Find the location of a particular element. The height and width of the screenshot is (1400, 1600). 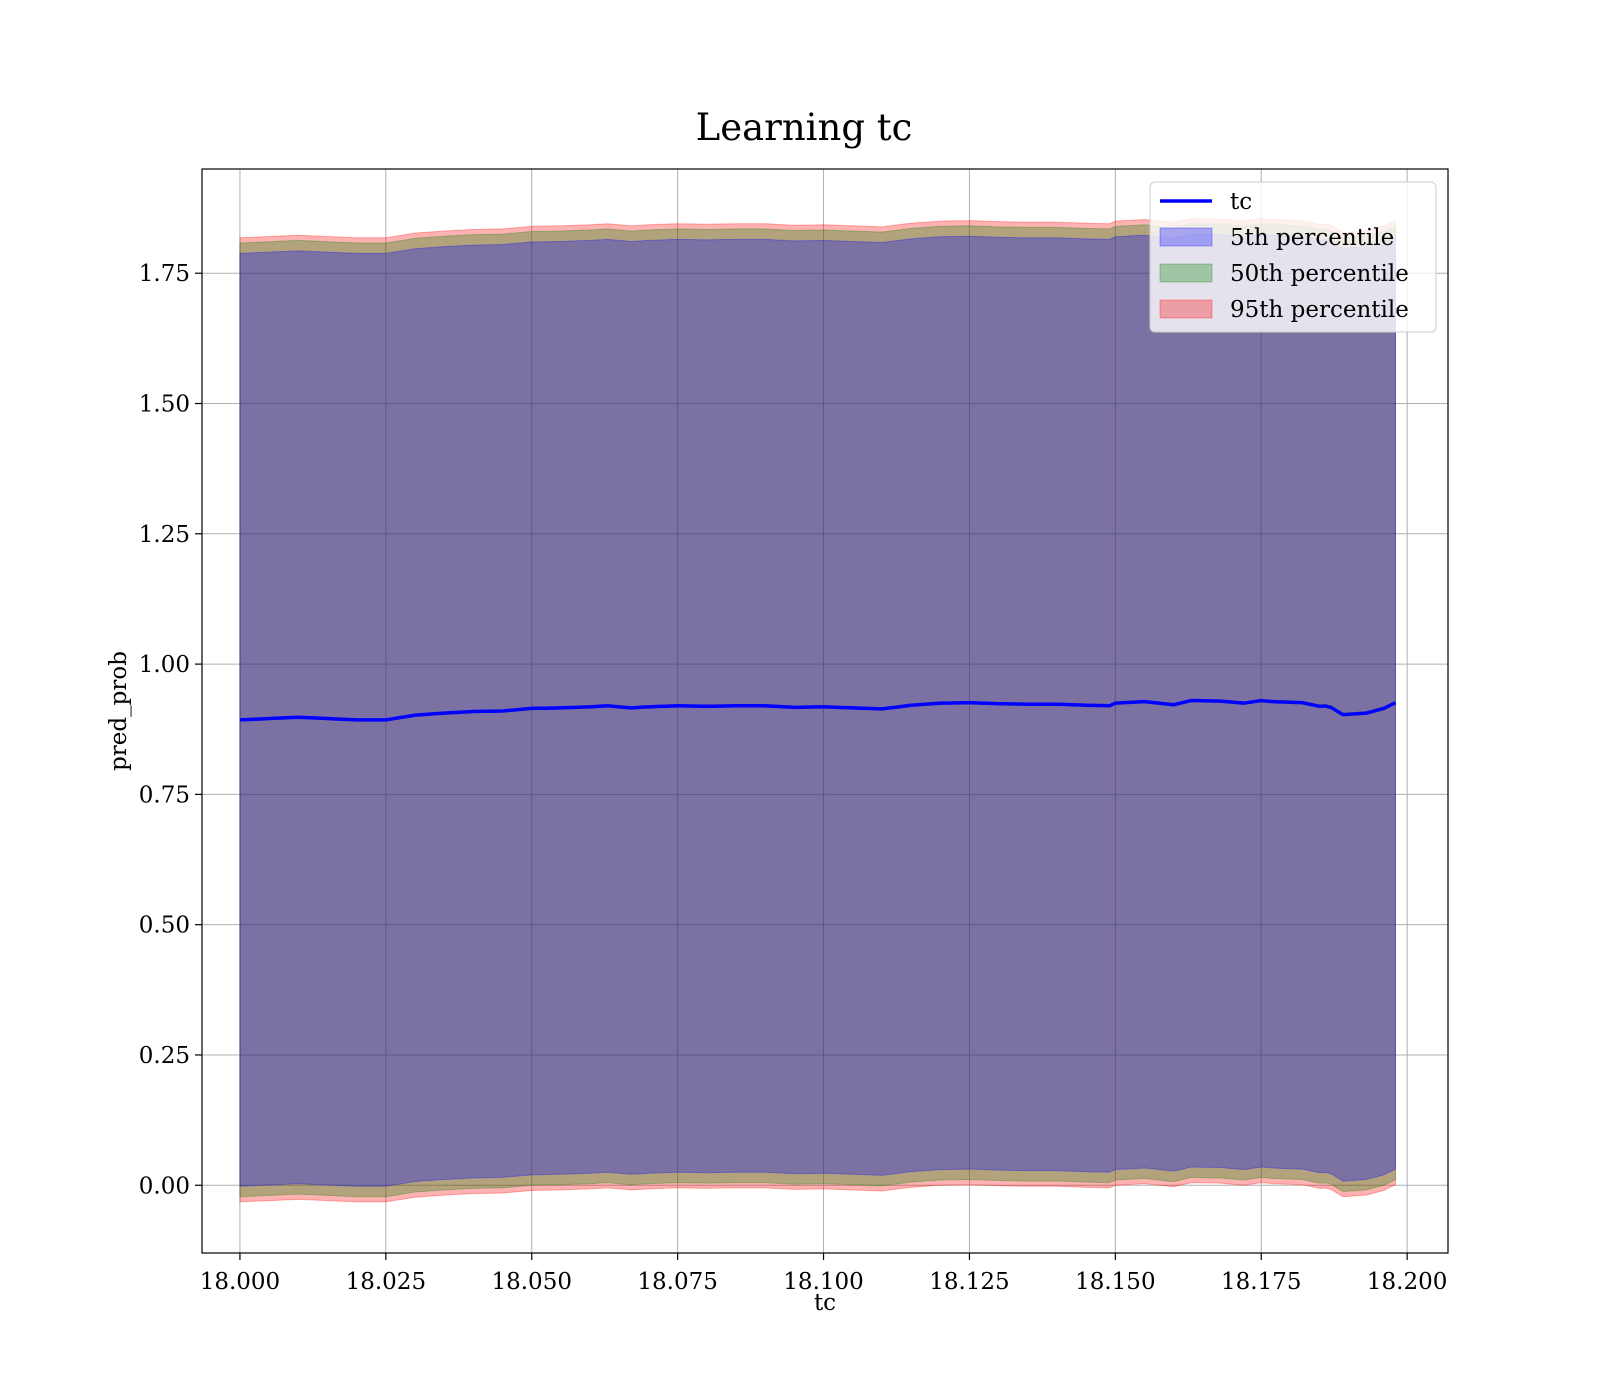

x-tick-label: 18.150 is located at coordinates (1115, 1282).